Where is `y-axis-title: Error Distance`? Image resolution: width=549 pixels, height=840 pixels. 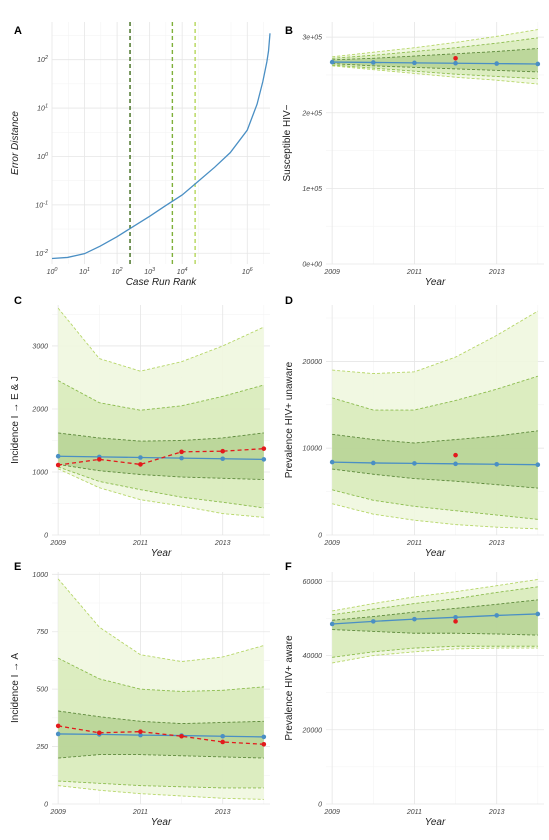
y-axis-title: Error Distance is located at coordinates (15, 143).